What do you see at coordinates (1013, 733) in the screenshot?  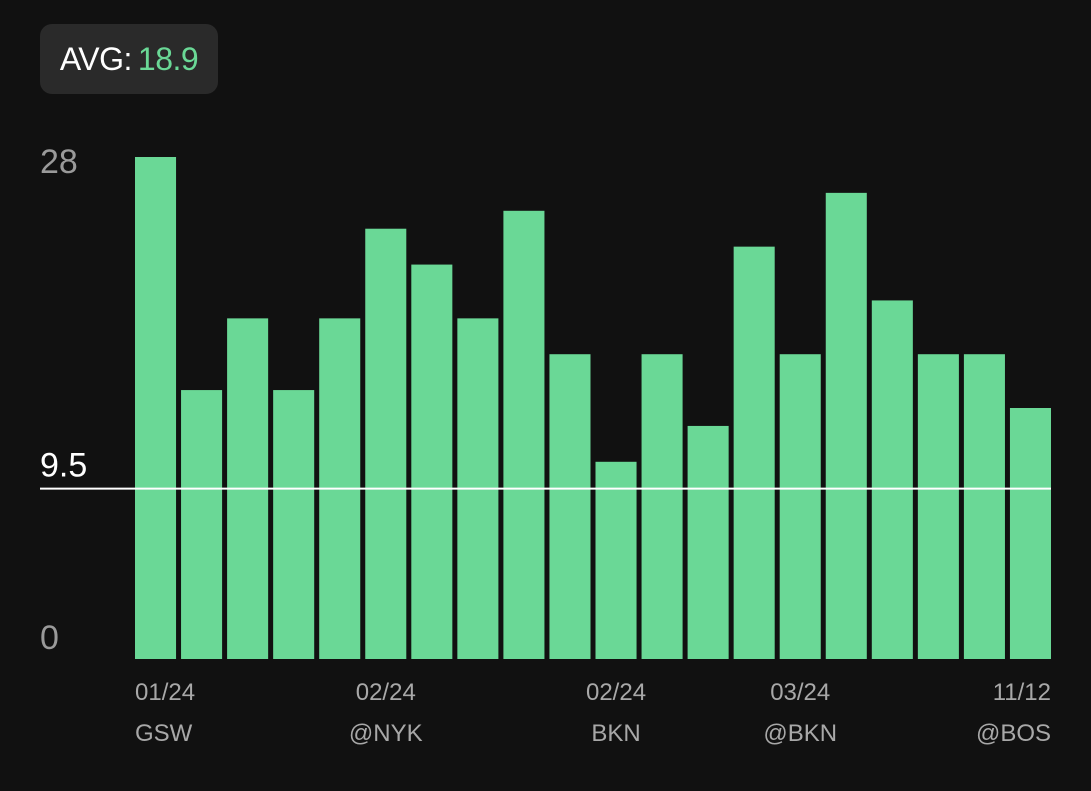 I see `x-opponent-label: @BOS` at bounding box center [1013, 733].